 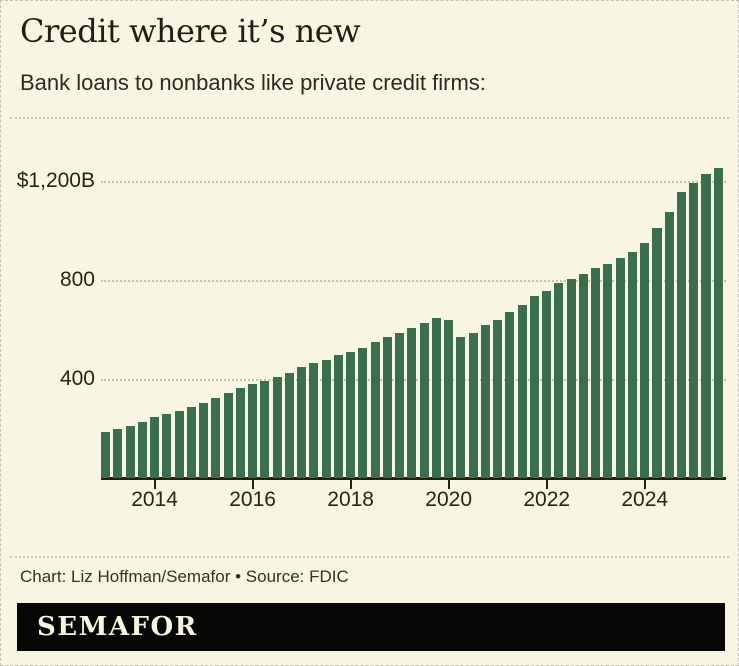 I want to click on bar-2024-Q1, so click(x=645, y=360).